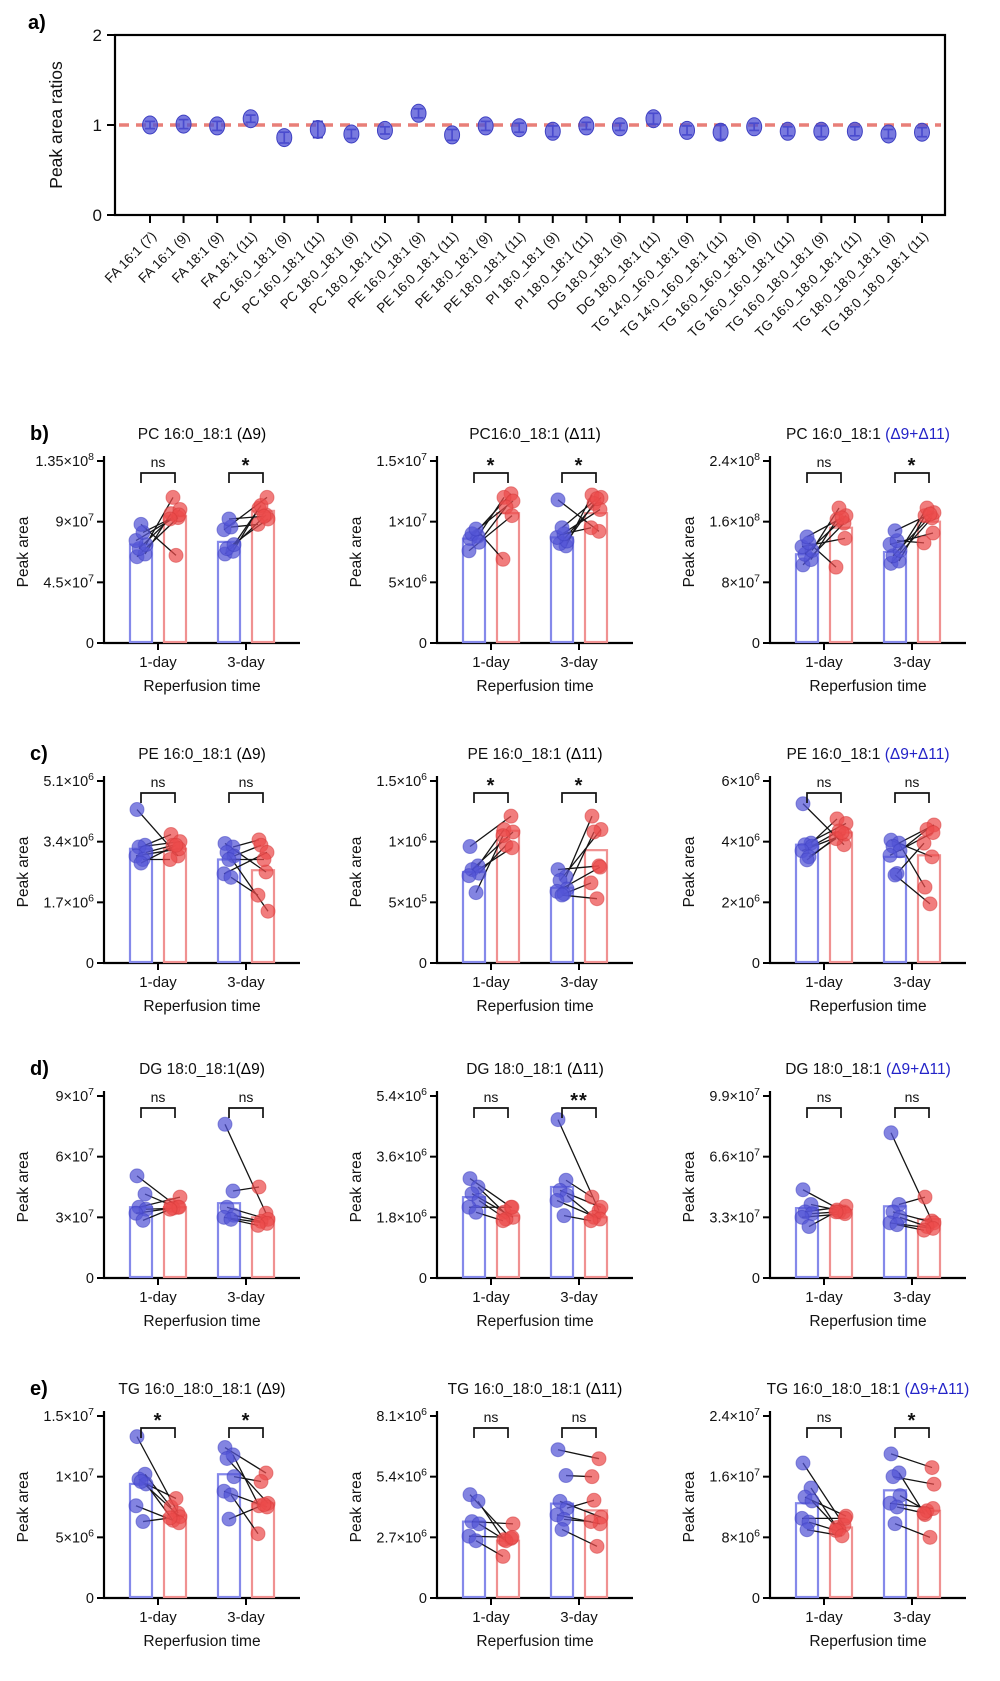  I want to click on panel-e-letter: e), so click(39, 1389).